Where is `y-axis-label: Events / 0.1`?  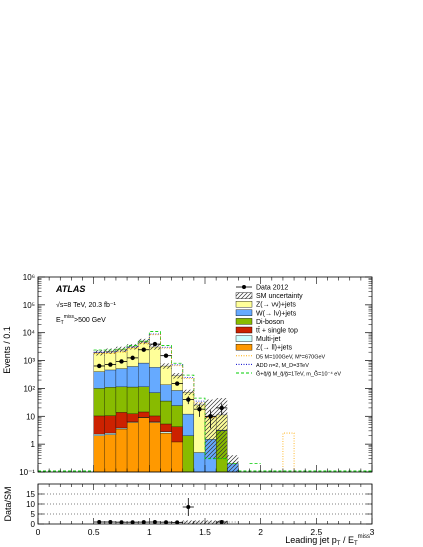 y-axis-label: Events / 0.1 is located at coordinates (7, 350).